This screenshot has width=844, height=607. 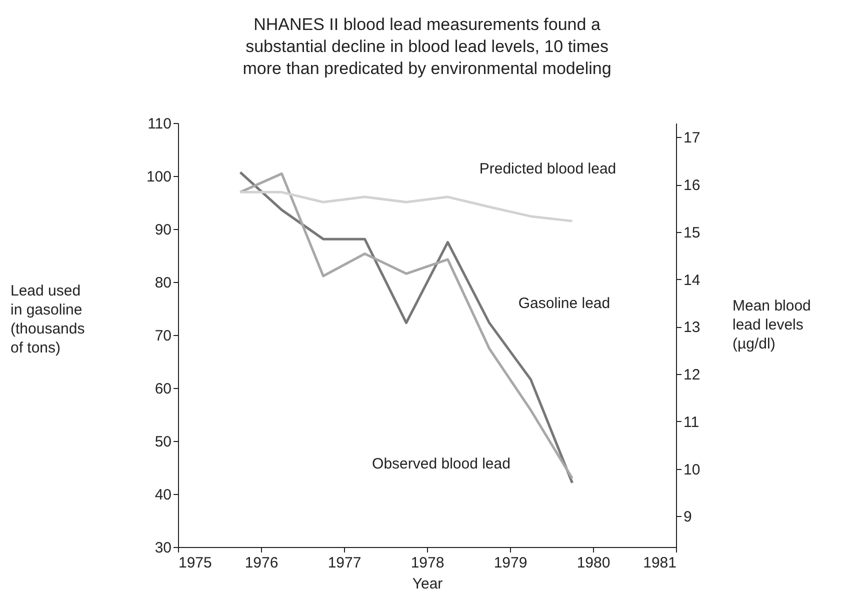 I want to click on y2-tick-label: 17, so click(x=692, y=138).